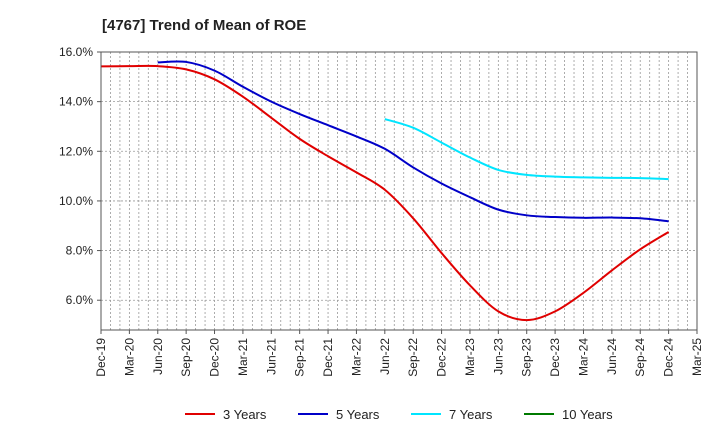 The height and width of the screenshot is (440, 720). I want to click on x-tick-label: Dec-19, so click(101, 357).